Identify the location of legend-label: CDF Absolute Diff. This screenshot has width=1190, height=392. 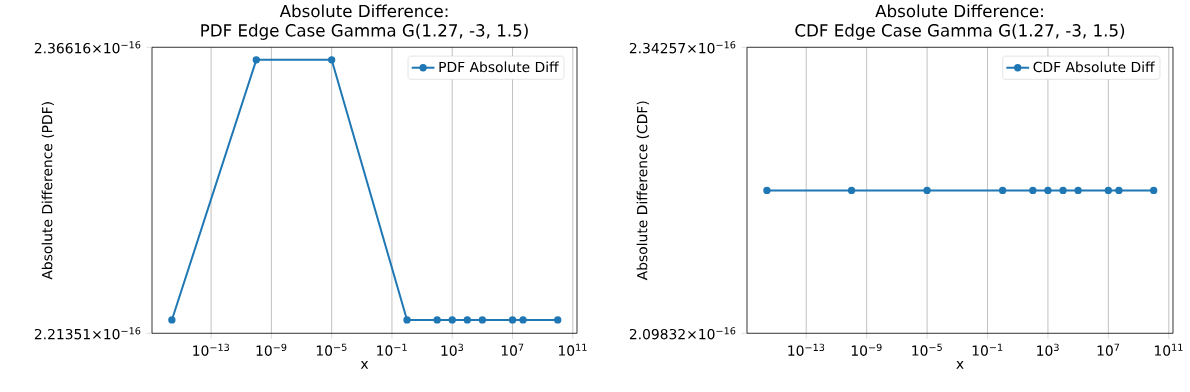
(1094, 67).